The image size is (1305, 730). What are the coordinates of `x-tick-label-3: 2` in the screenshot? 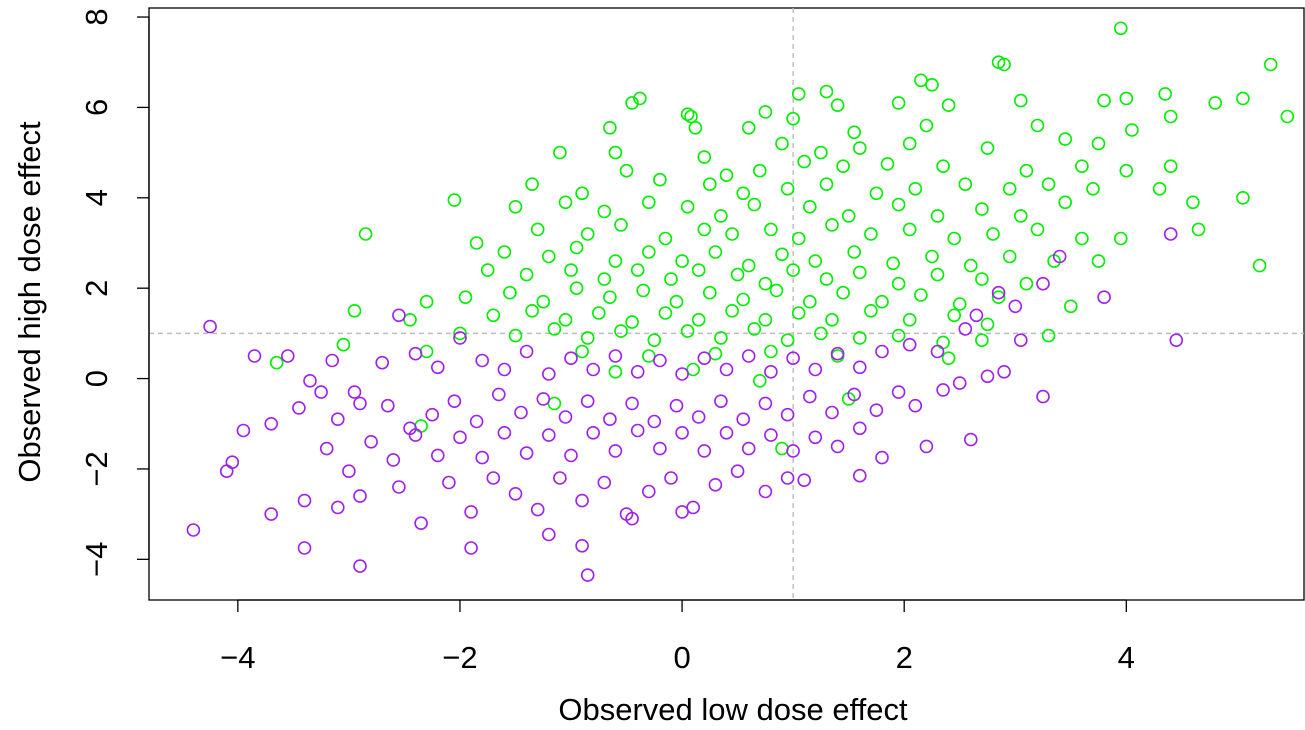 It's located at (904, 657).